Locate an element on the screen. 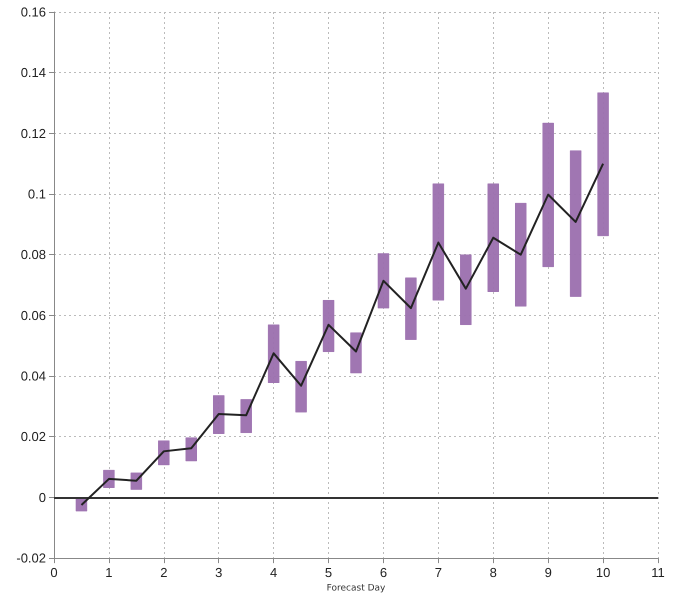 The height and width of the screenshot is (598, 678). x-tick-label: 6 is located at coordinates (384, 572).